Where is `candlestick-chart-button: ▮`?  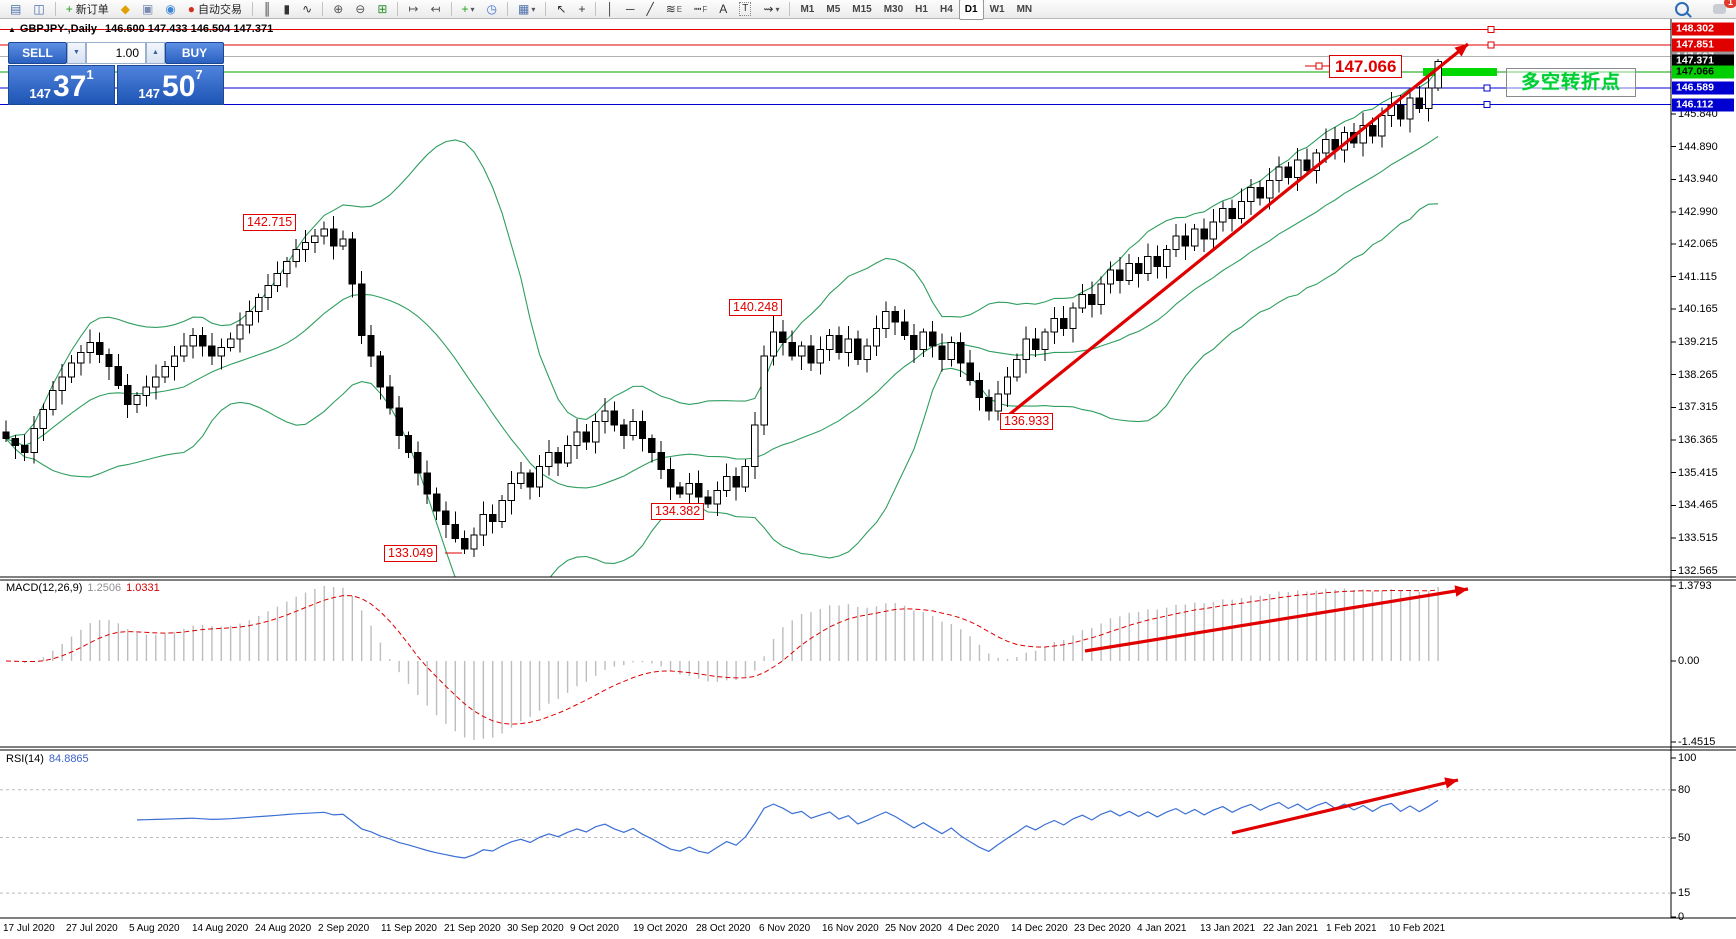 candlestick-chart-button: ▮ is located at coordinates (287, 9).